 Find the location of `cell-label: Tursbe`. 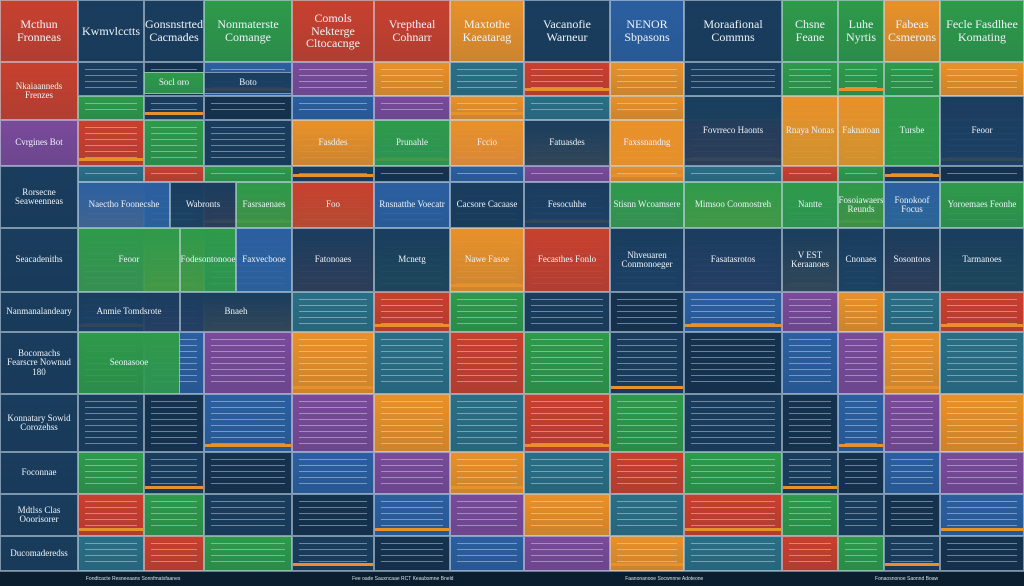

cell-label: Tursbe is located at coordinates (912, 130).